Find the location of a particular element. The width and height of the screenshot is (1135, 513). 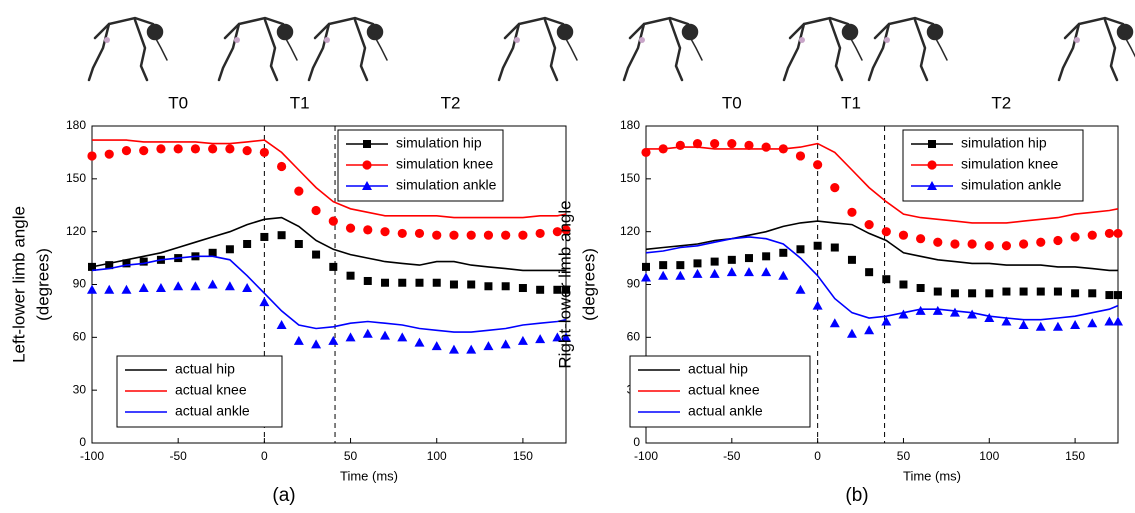

skeleton is located at coordinates (823, 49).